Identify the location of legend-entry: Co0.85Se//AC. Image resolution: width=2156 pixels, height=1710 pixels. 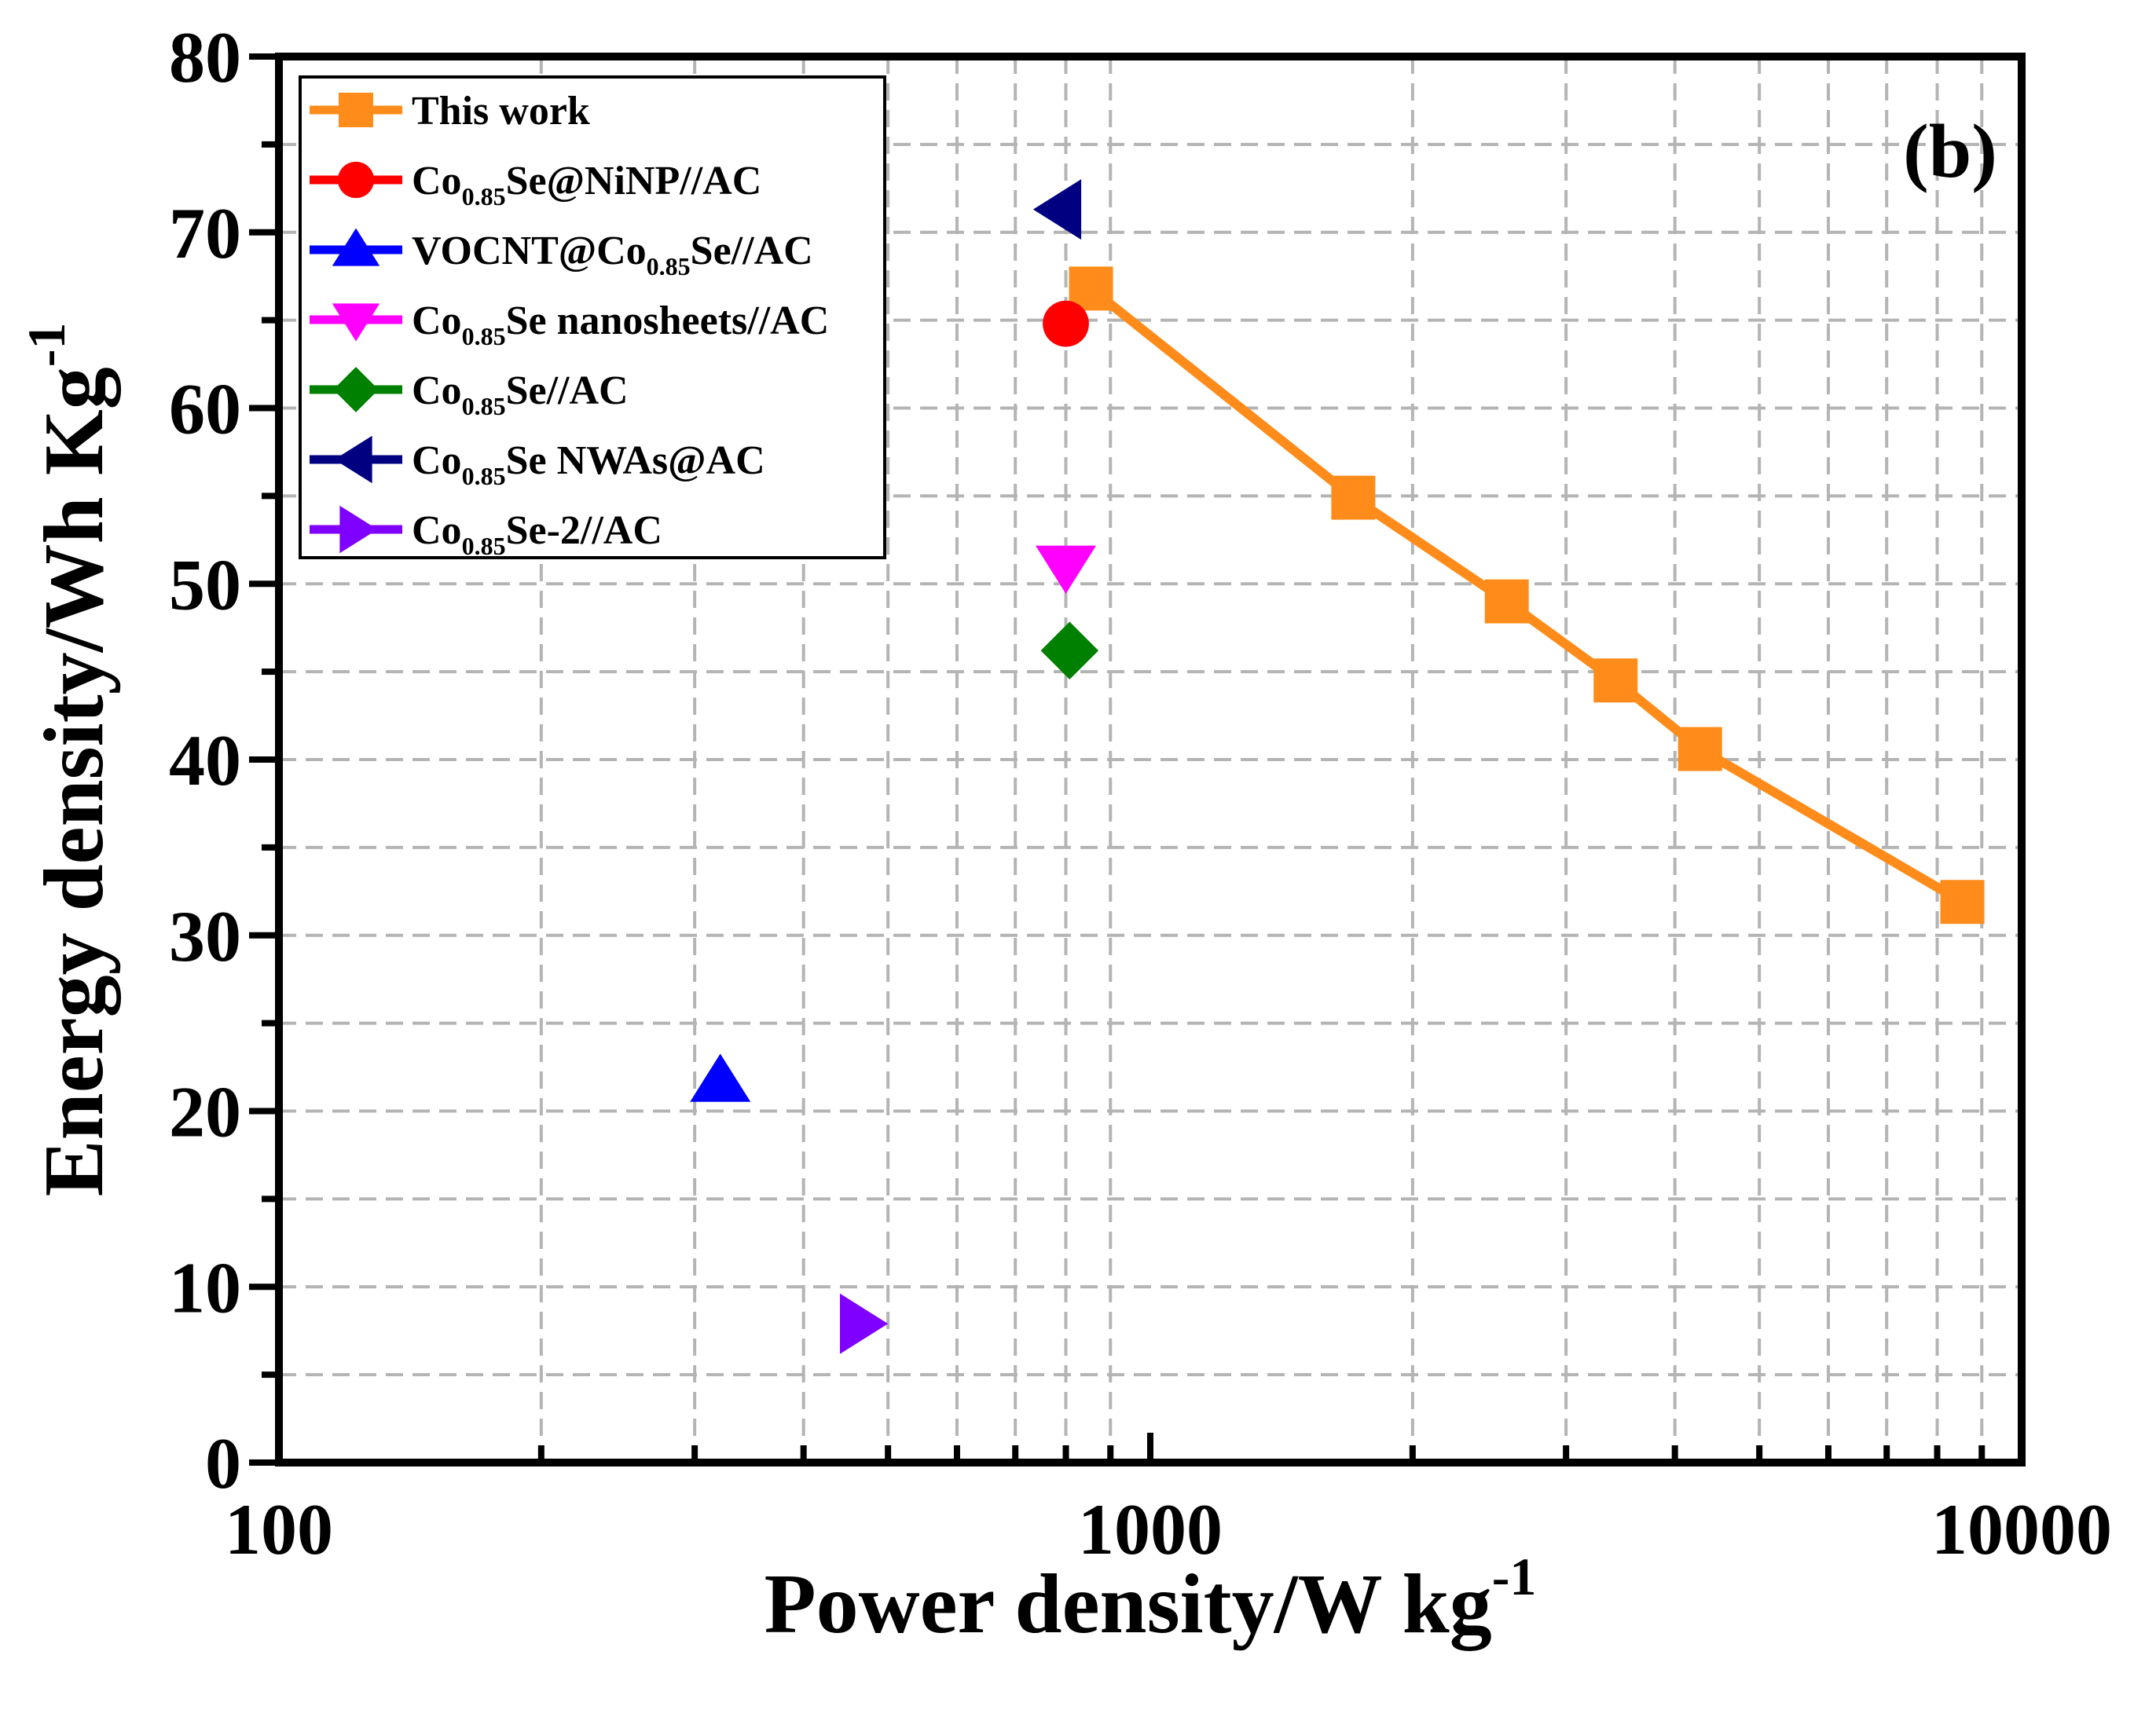
(469, 393).